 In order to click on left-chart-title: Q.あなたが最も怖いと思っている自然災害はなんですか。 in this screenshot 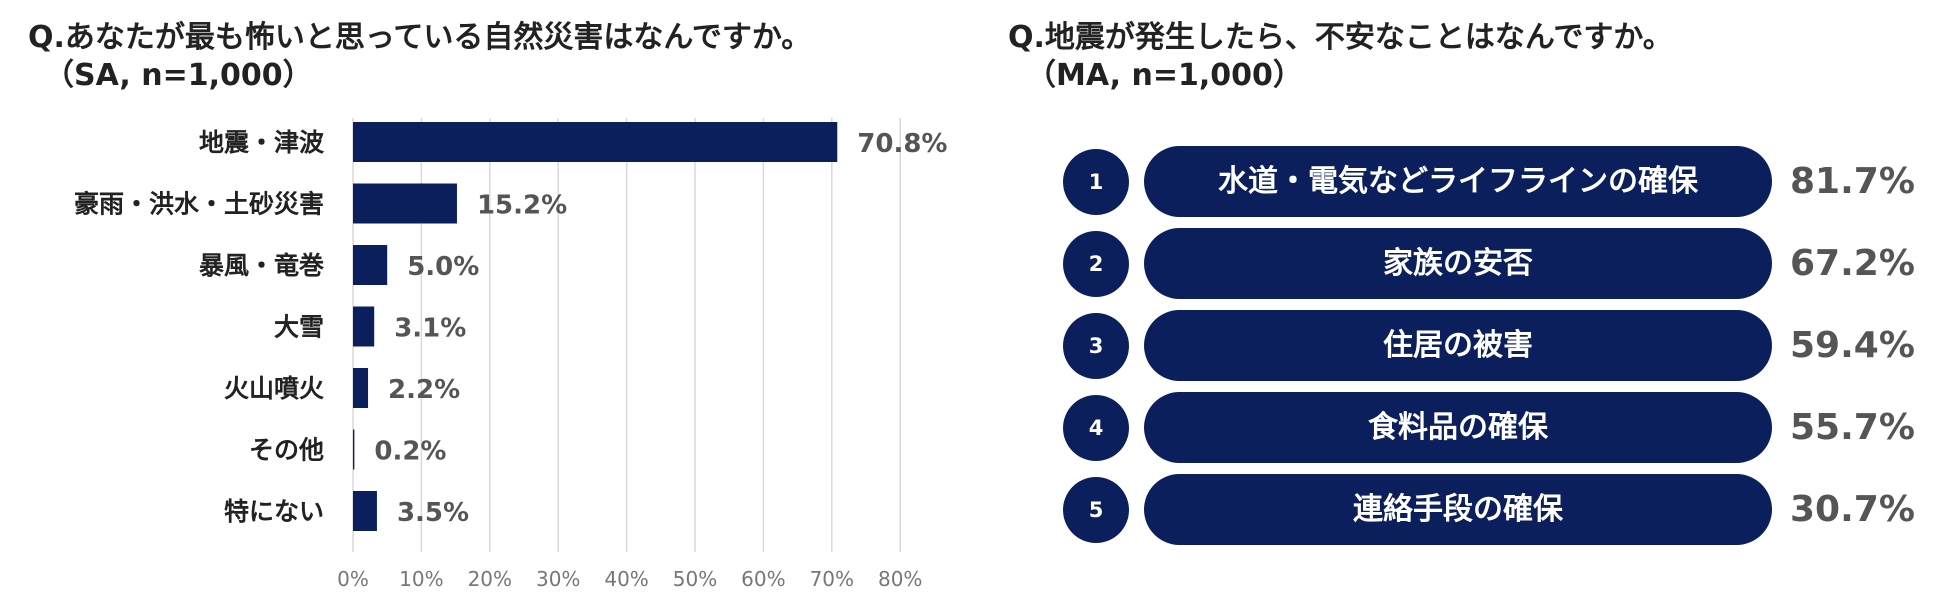, I will do `click(420, 37)`.